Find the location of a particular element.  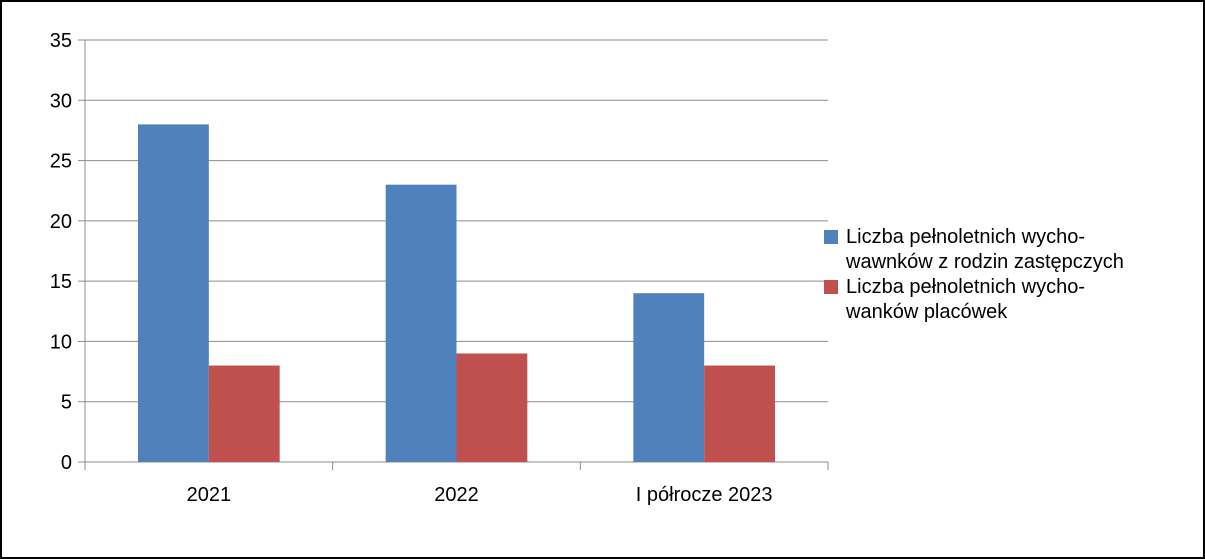

x-tick-labels: 2021 2022 I półrocze 2023 is located at coordinates (480, 495).